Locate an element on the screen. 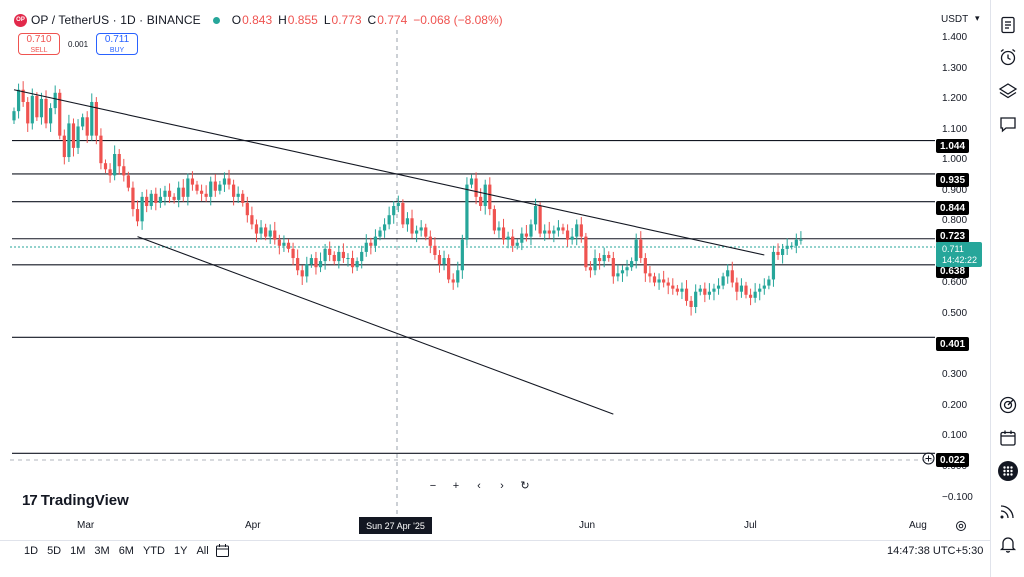 The image size is (1024, 577). target-icon is located at coordinates (1008, 405).